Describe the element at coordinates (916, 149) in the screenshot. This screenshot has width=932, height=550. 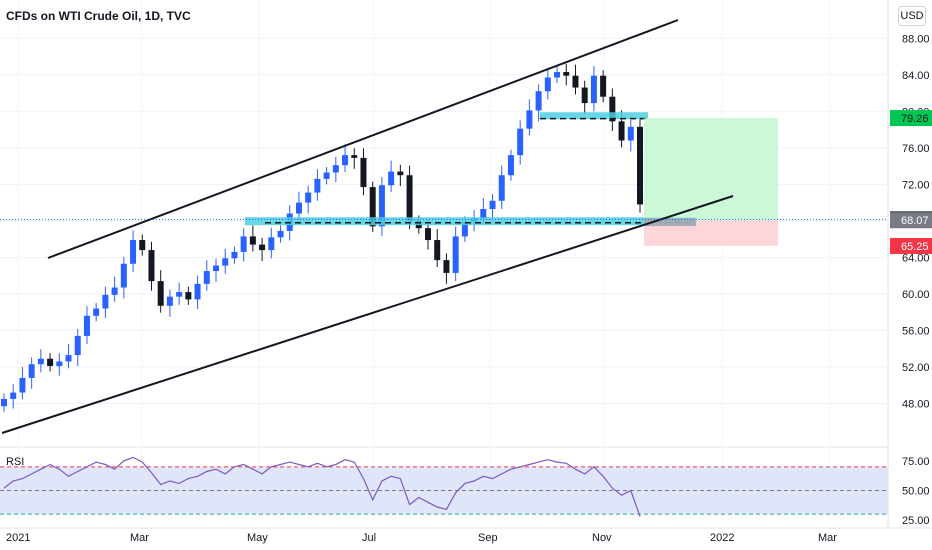
I see `price-tick-label: 76.00` at that location.